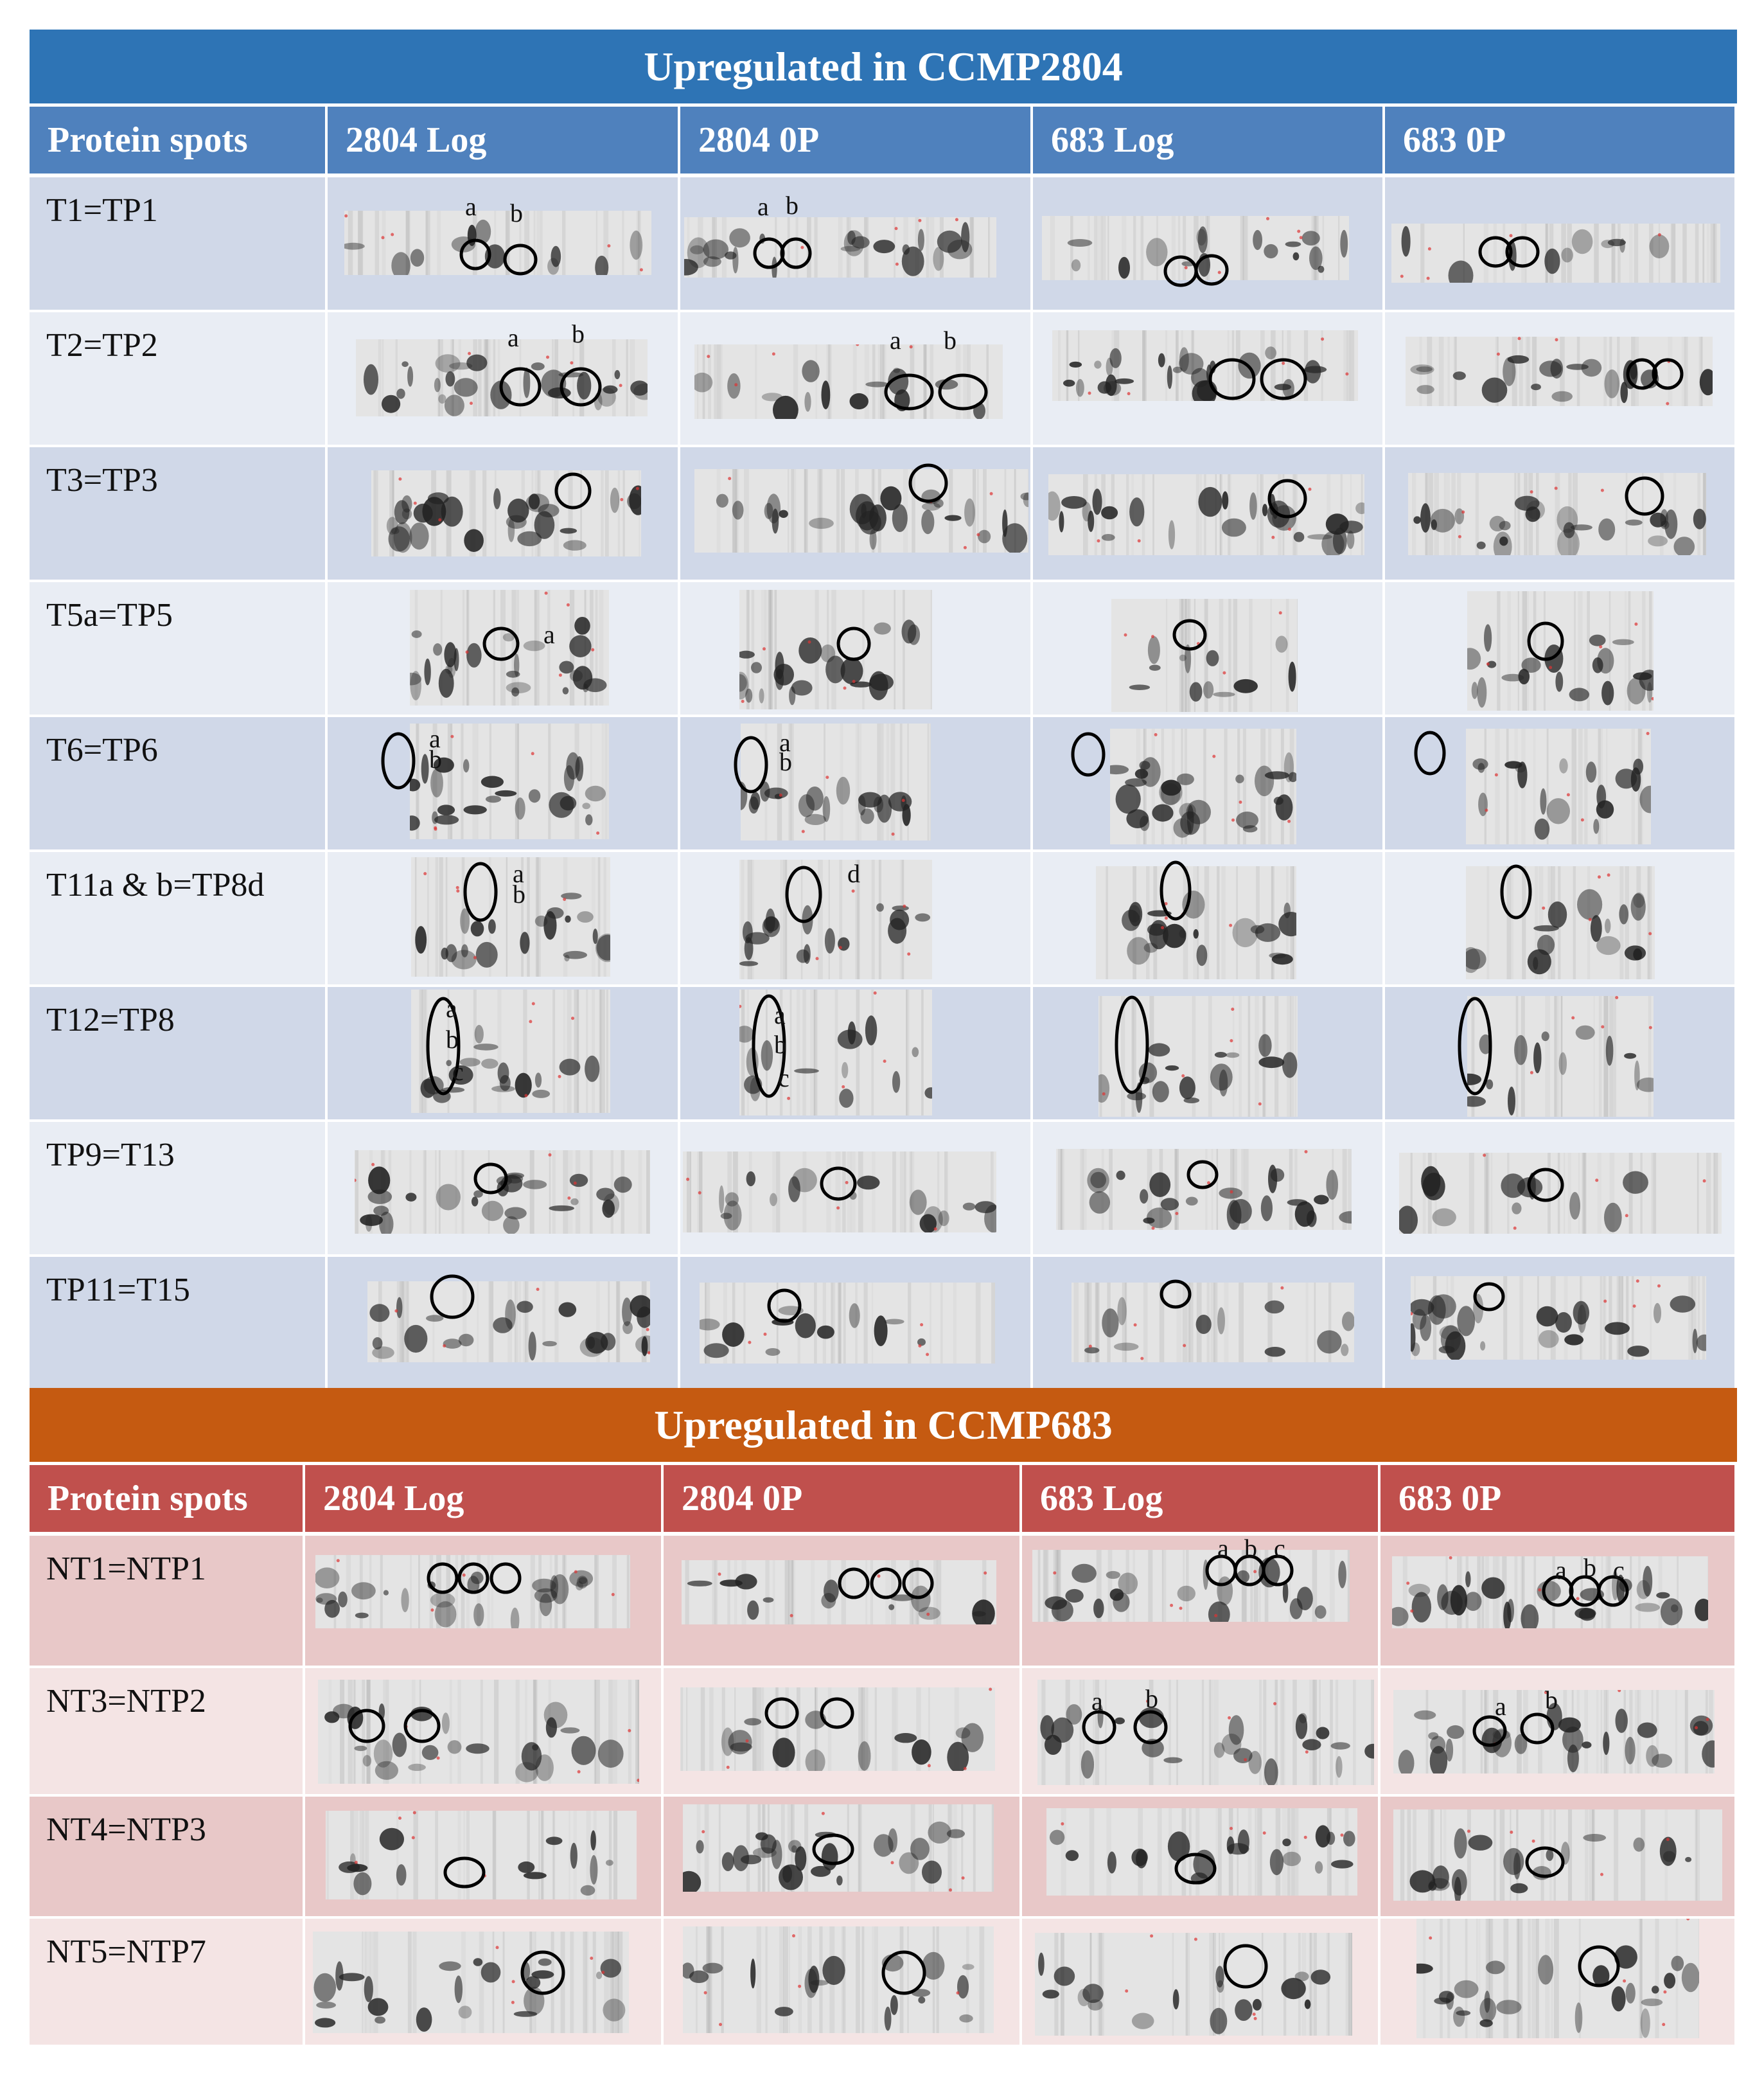 This screenshot has height=2080, width=1764. I want to click on spot-letter: c, so click(1619, 1570).